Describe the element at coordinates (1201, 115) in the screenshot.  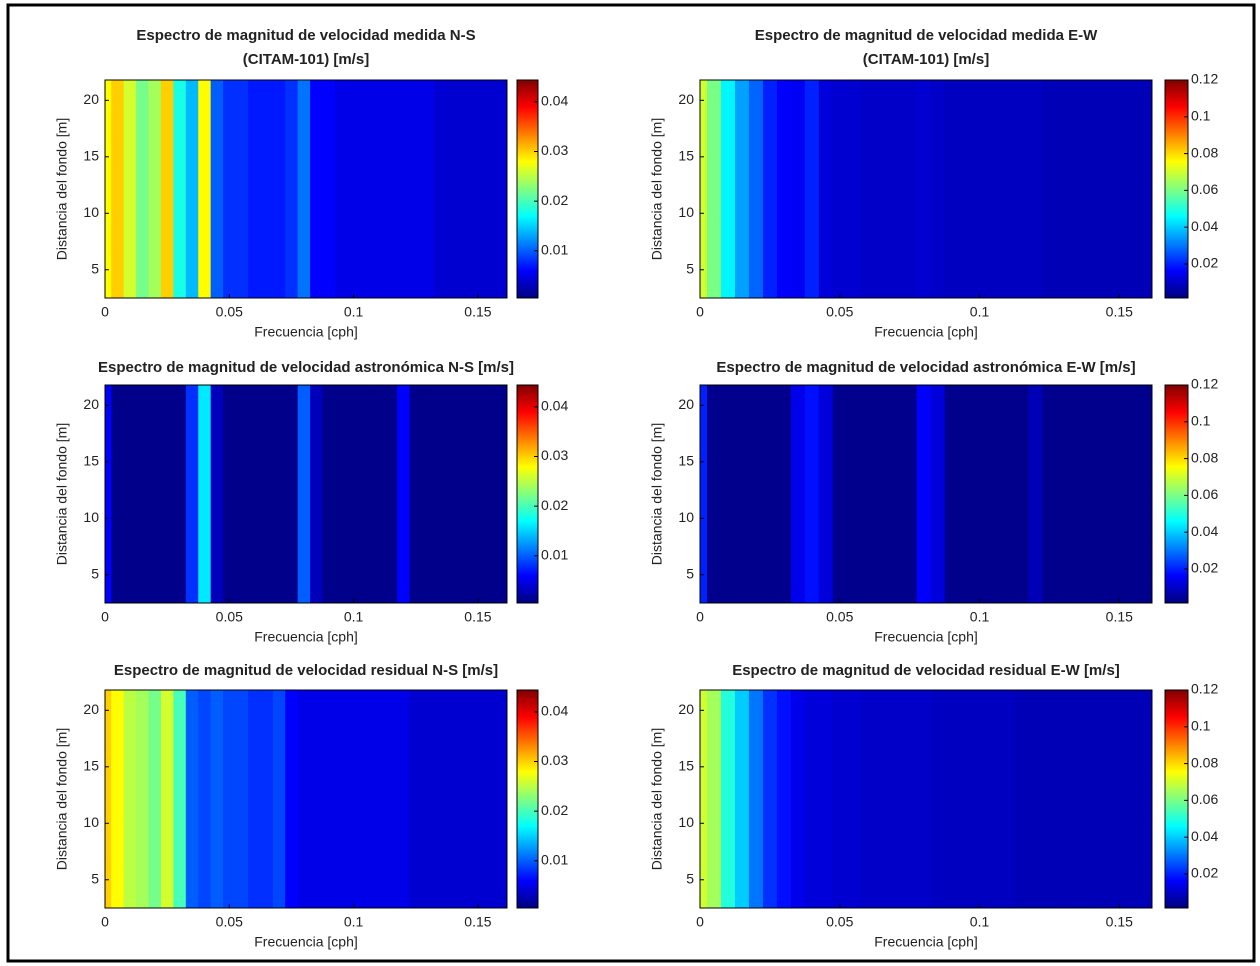
I see `colorbar-tick-label: 0.1` at that location.